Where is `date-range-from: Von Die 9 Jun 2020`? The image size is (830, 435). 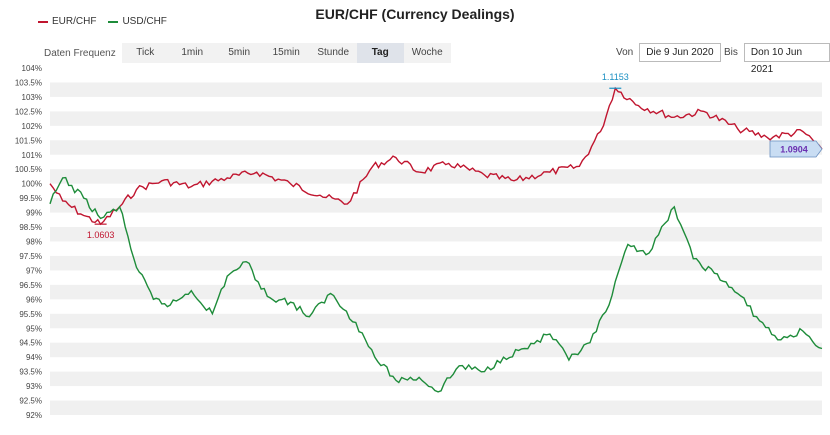
date-range-from: Von Die 9 Jun 2020 is located at coordinates (668, 52).